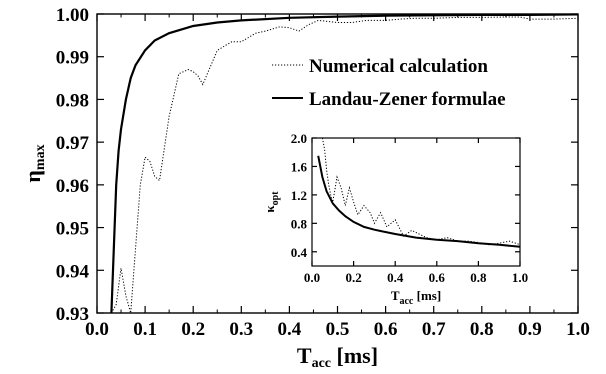 The height and width of the screenshot is (374, 606). I want to click on y-tick-label: 0.8, so click(299, 223).